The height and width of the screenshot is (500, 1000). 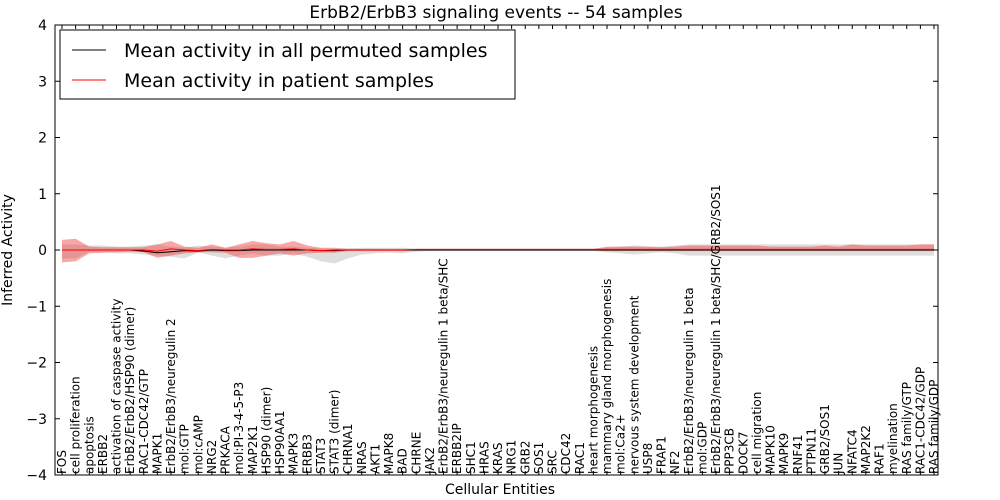 What do you see at coordinates (8, 250) in the screenshot?
I see `y-axis-label: Inferred Activity` at bounding box center [8, 250].